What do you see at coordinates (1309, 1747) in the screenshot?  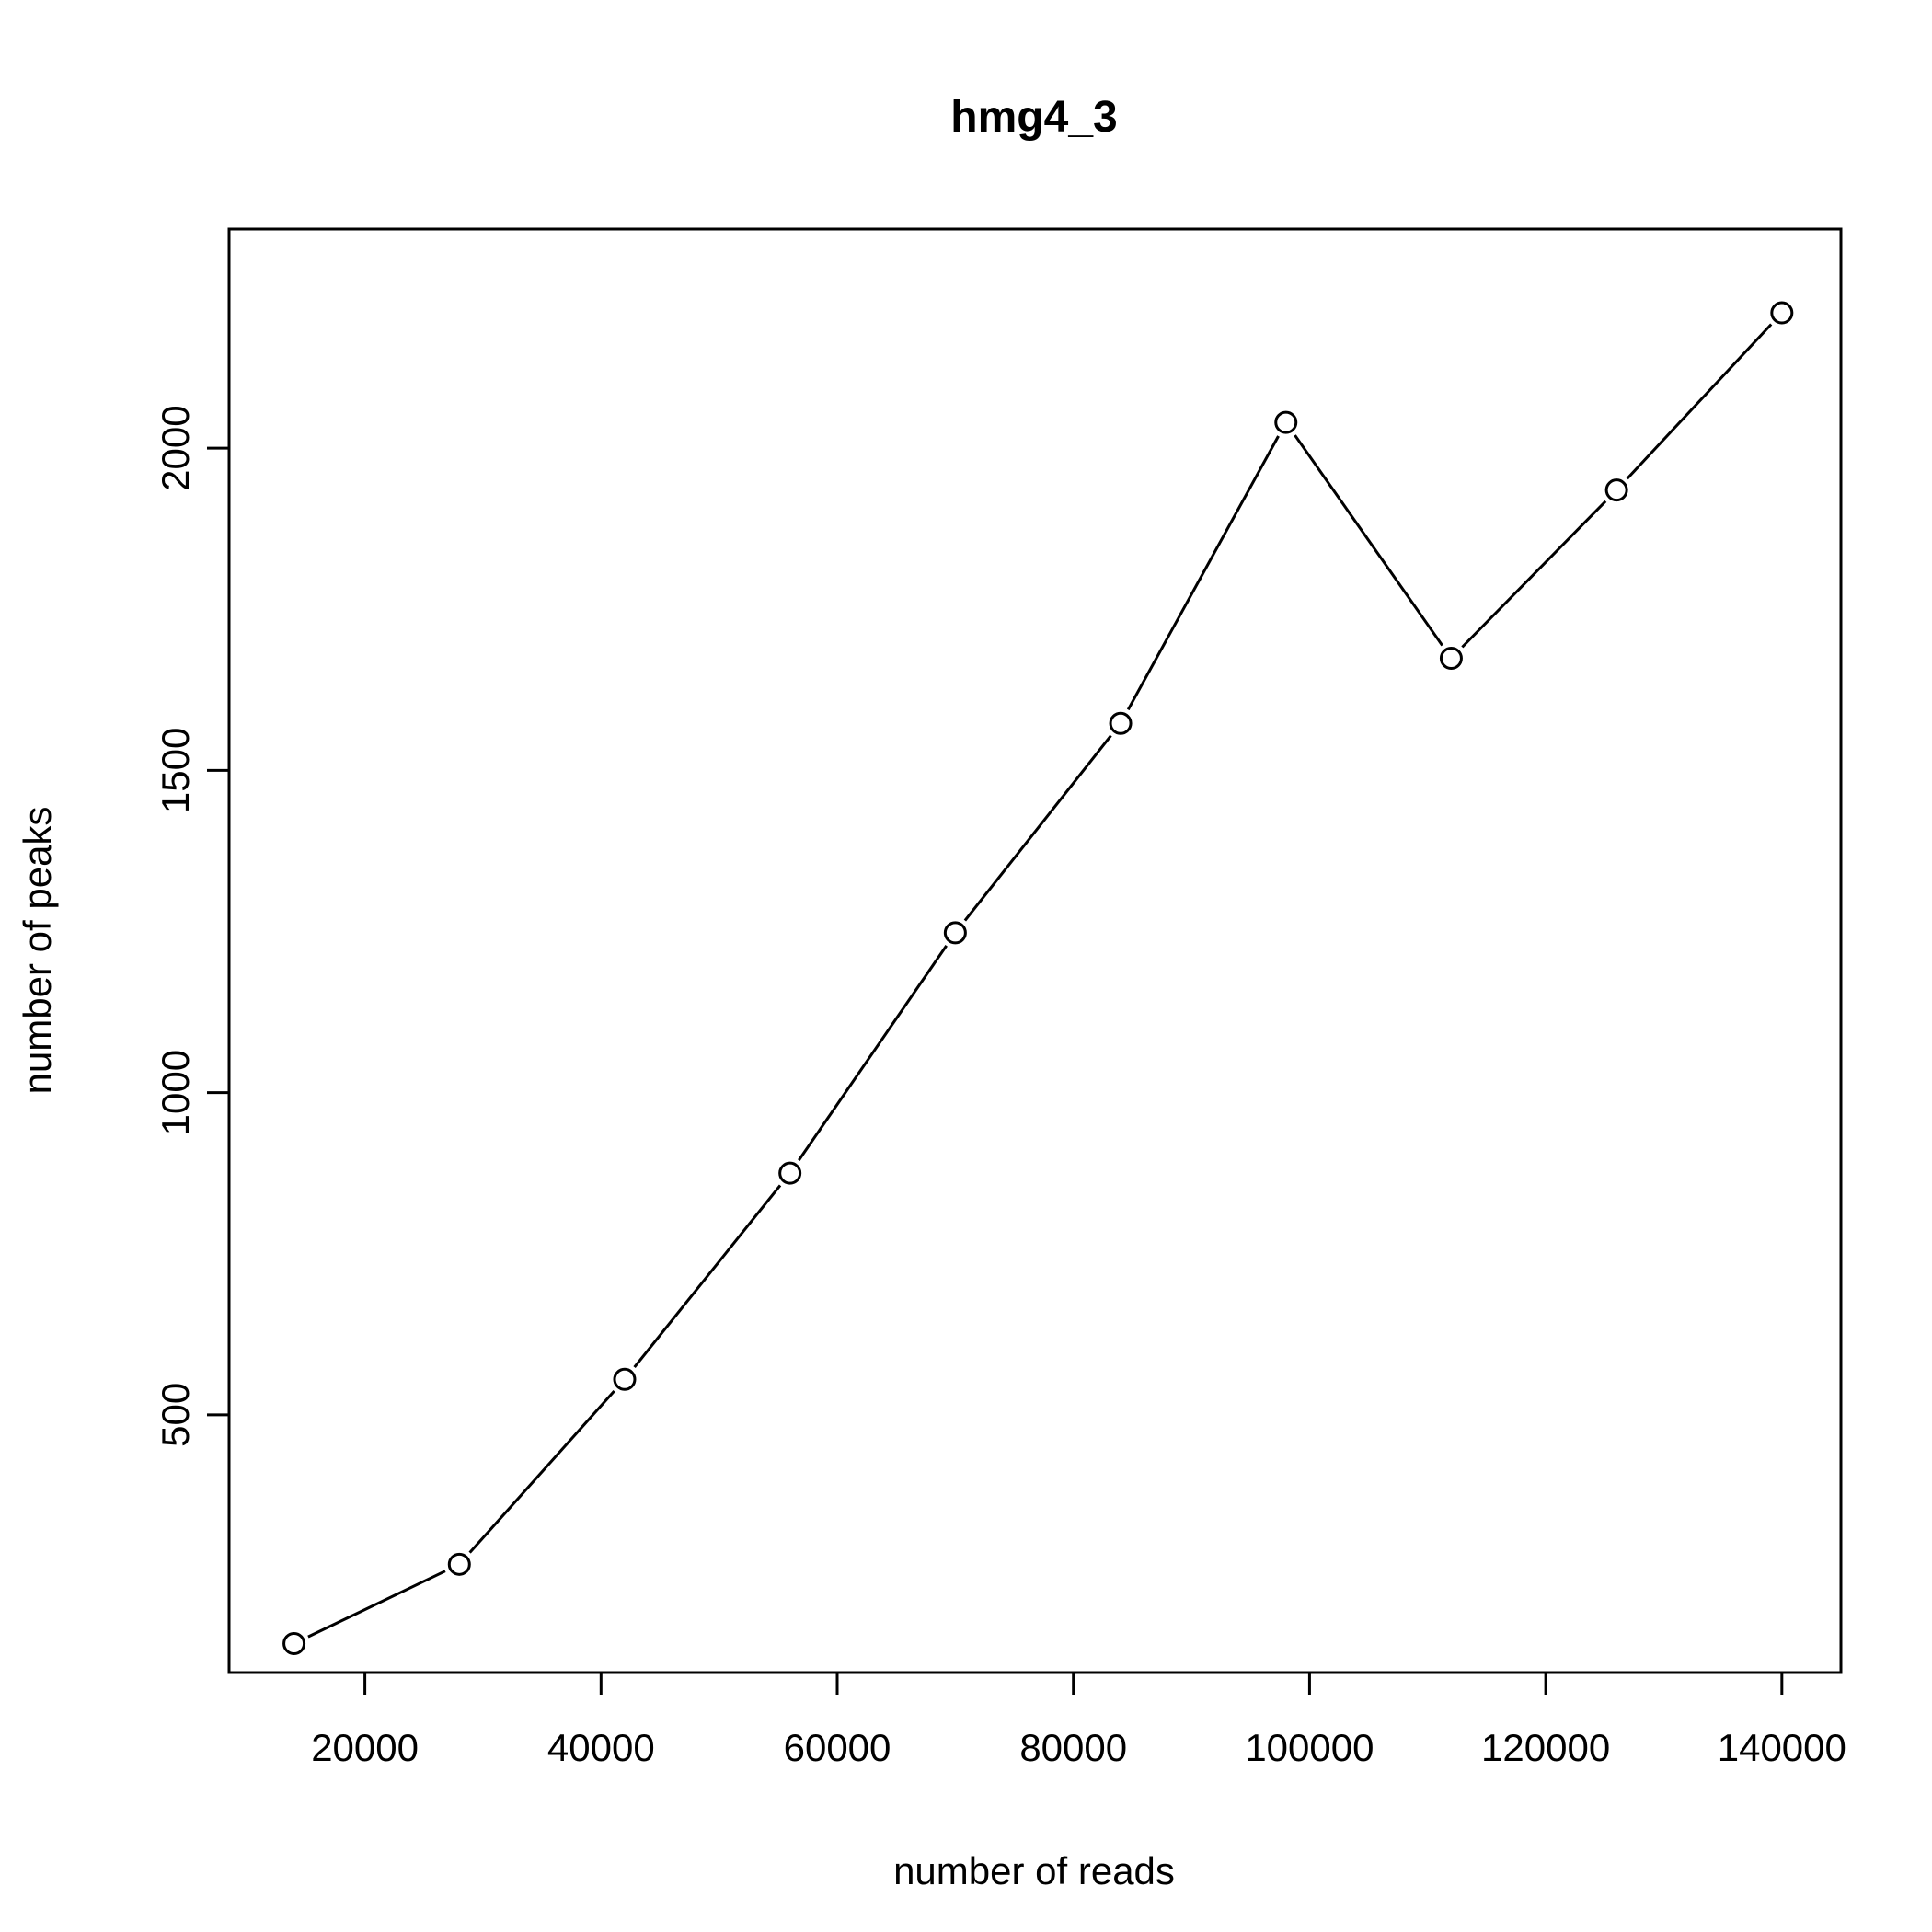 I see `x-tick-label: 100000` at bounding box center [1309, 1747].